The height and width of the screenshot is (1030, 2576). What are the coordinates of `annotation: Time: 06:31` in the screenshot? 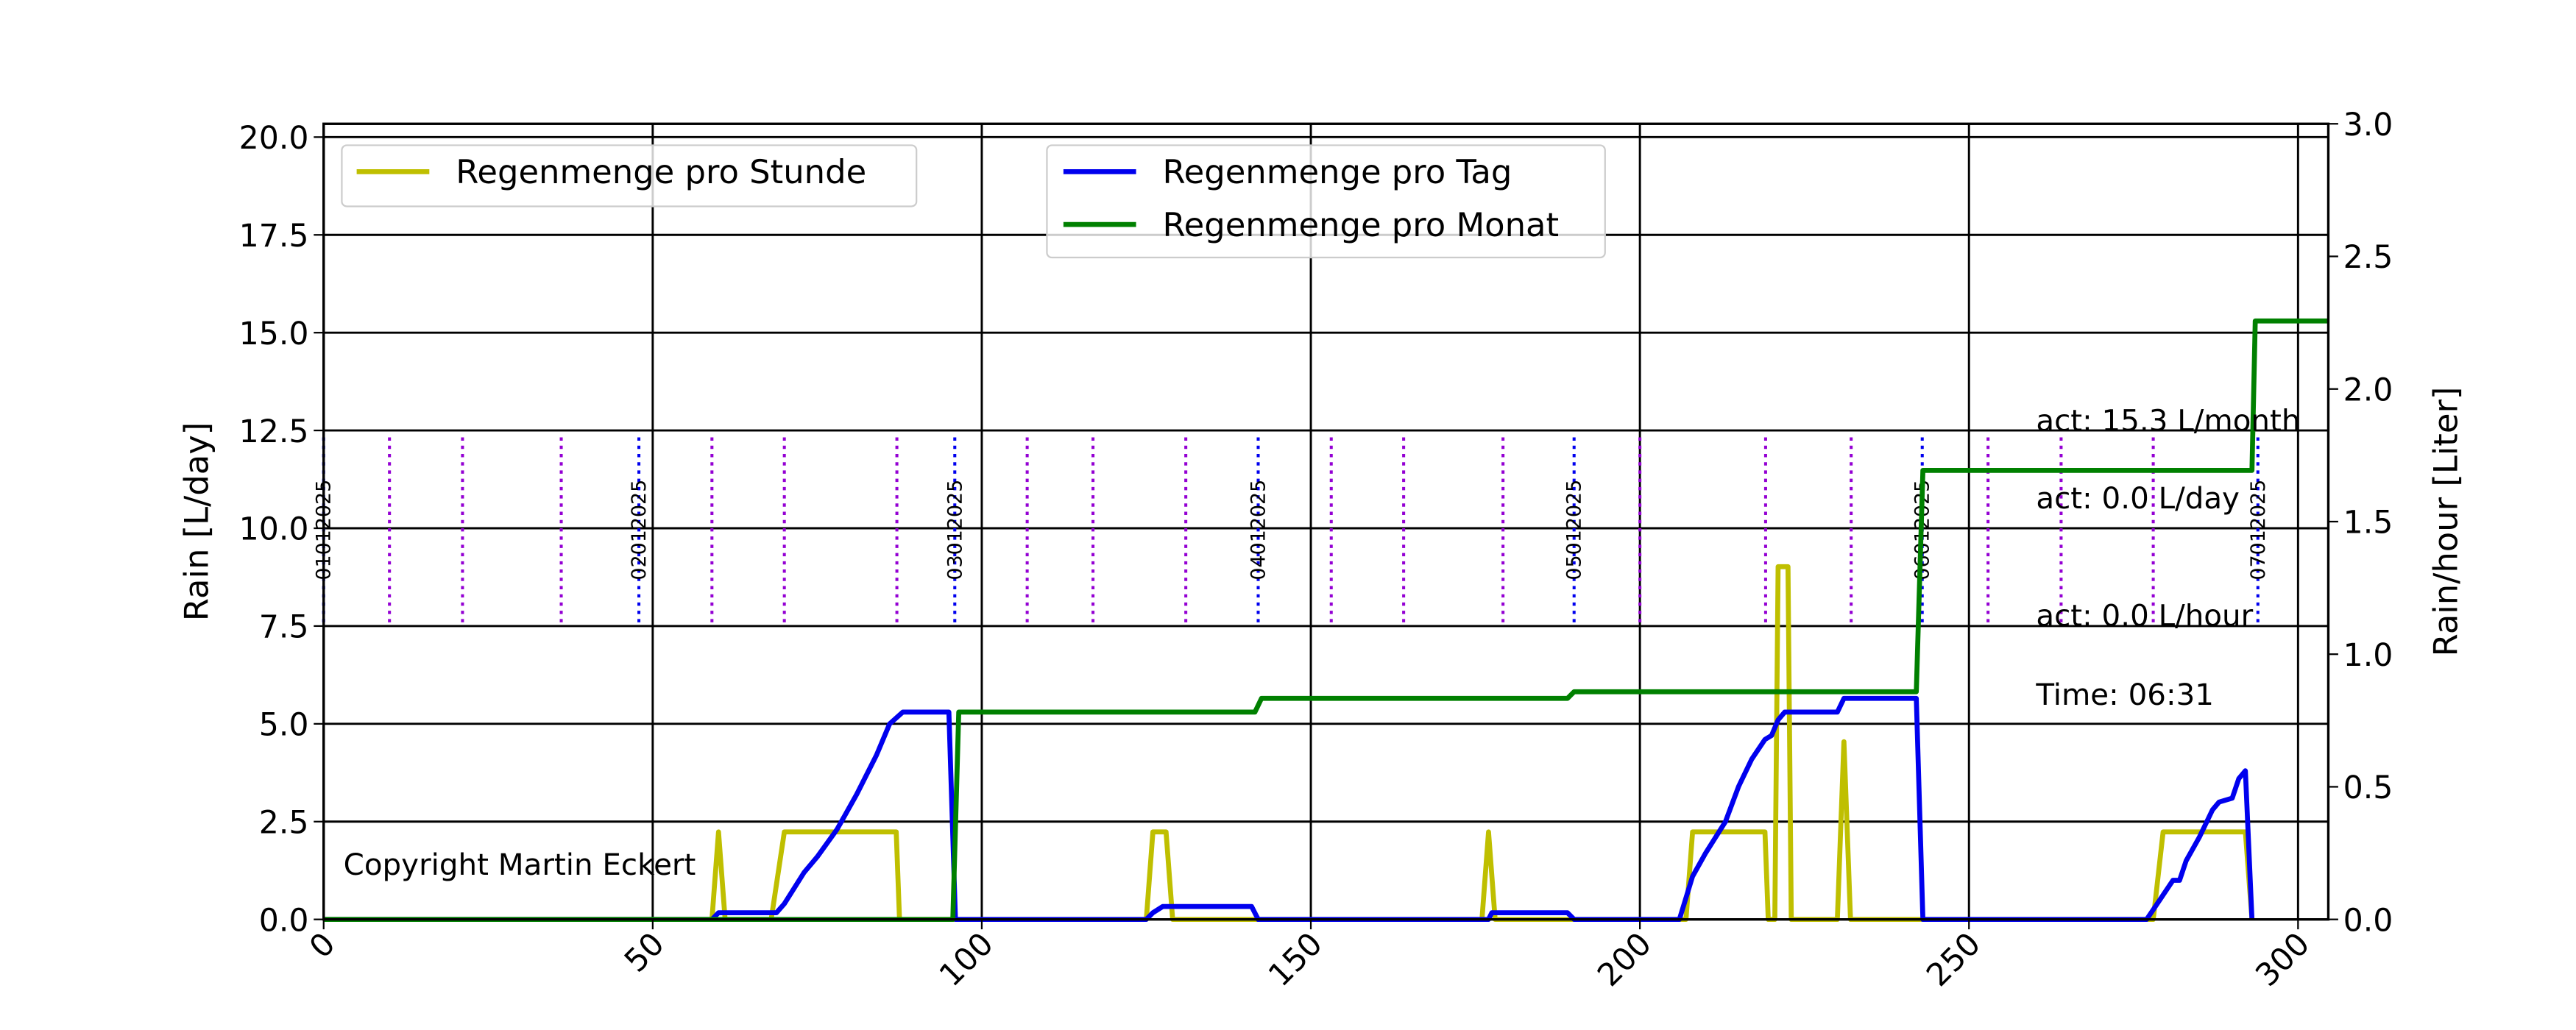 It's located at (2124, 695).